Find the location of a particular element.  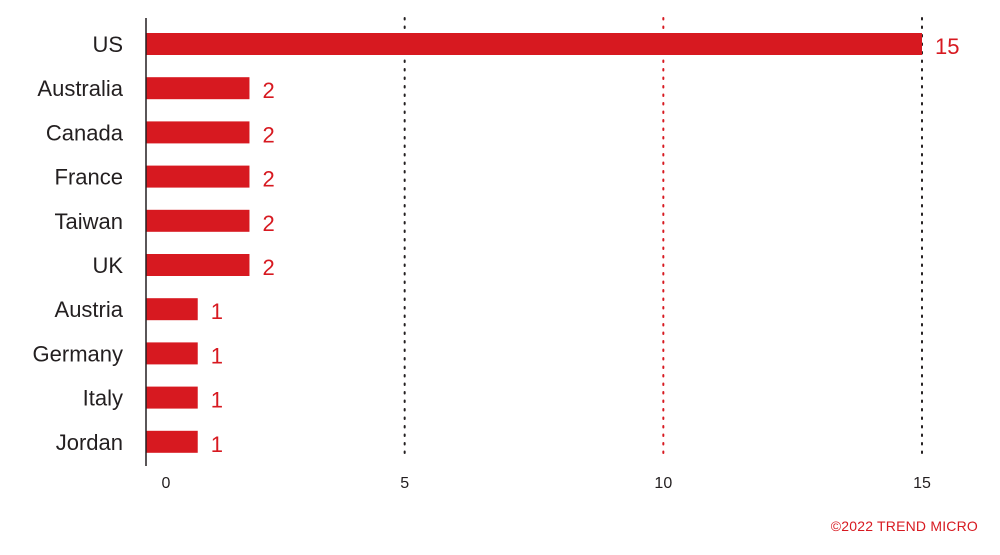

x-tick-15: 15 is located at coordinates (922, 483).